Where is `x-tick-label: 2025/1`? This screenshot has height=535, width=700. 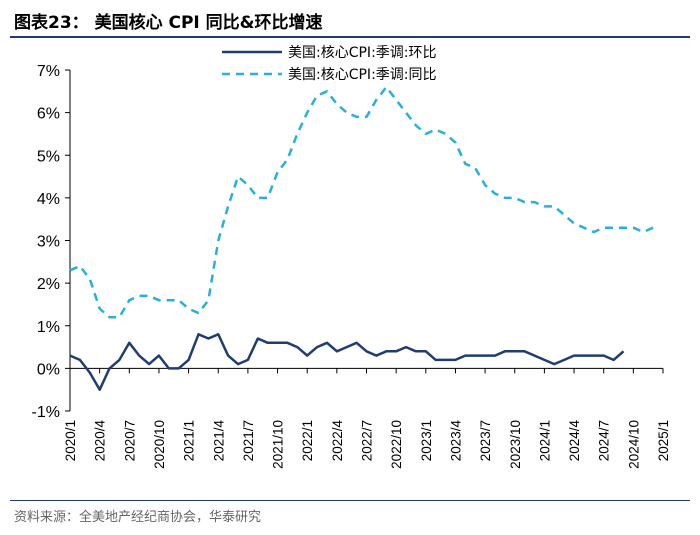 x-tick-label: 2025/1 is located at coordinates (663, 440).